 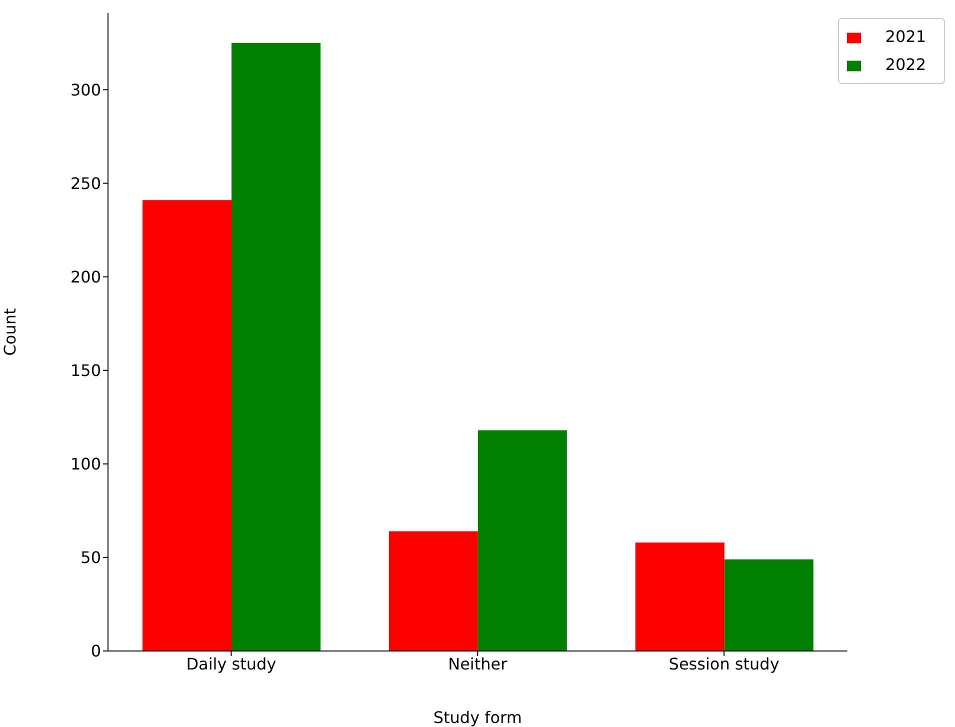 I want to click on y-tick-label: 50, so click(x=90, y=558).